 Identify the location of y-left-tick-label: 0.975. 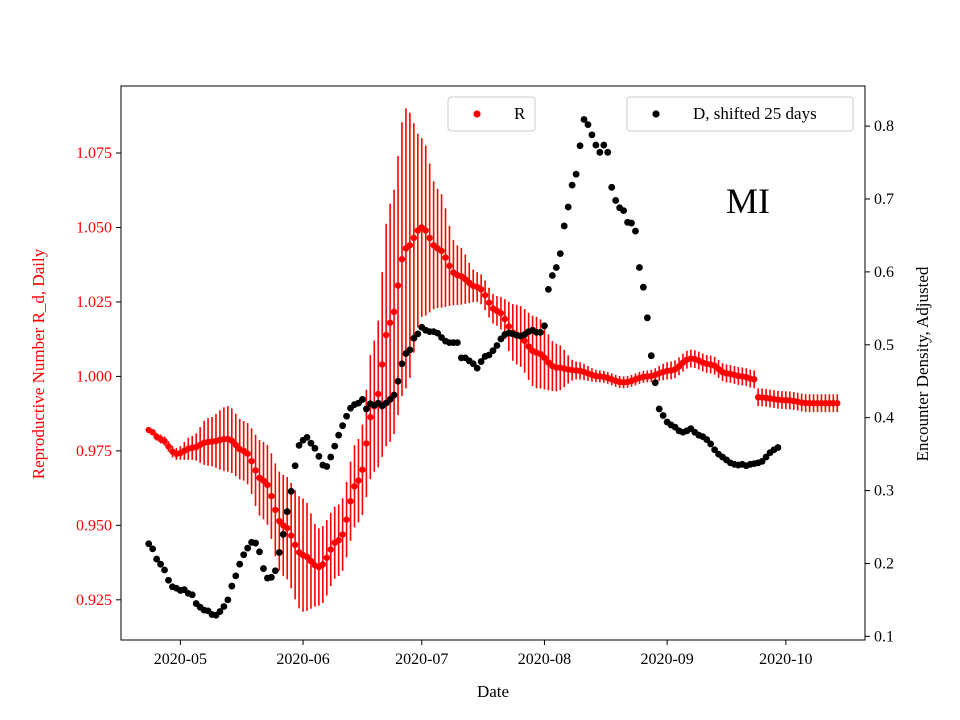
(94, 451).